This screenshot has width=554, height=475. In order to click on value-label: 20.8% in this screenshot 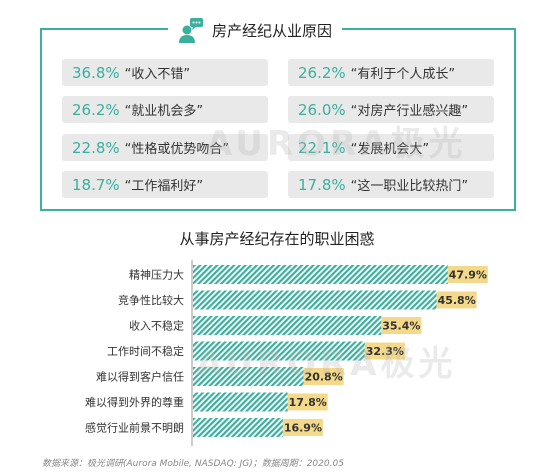, I will do `click(324, 377)`.